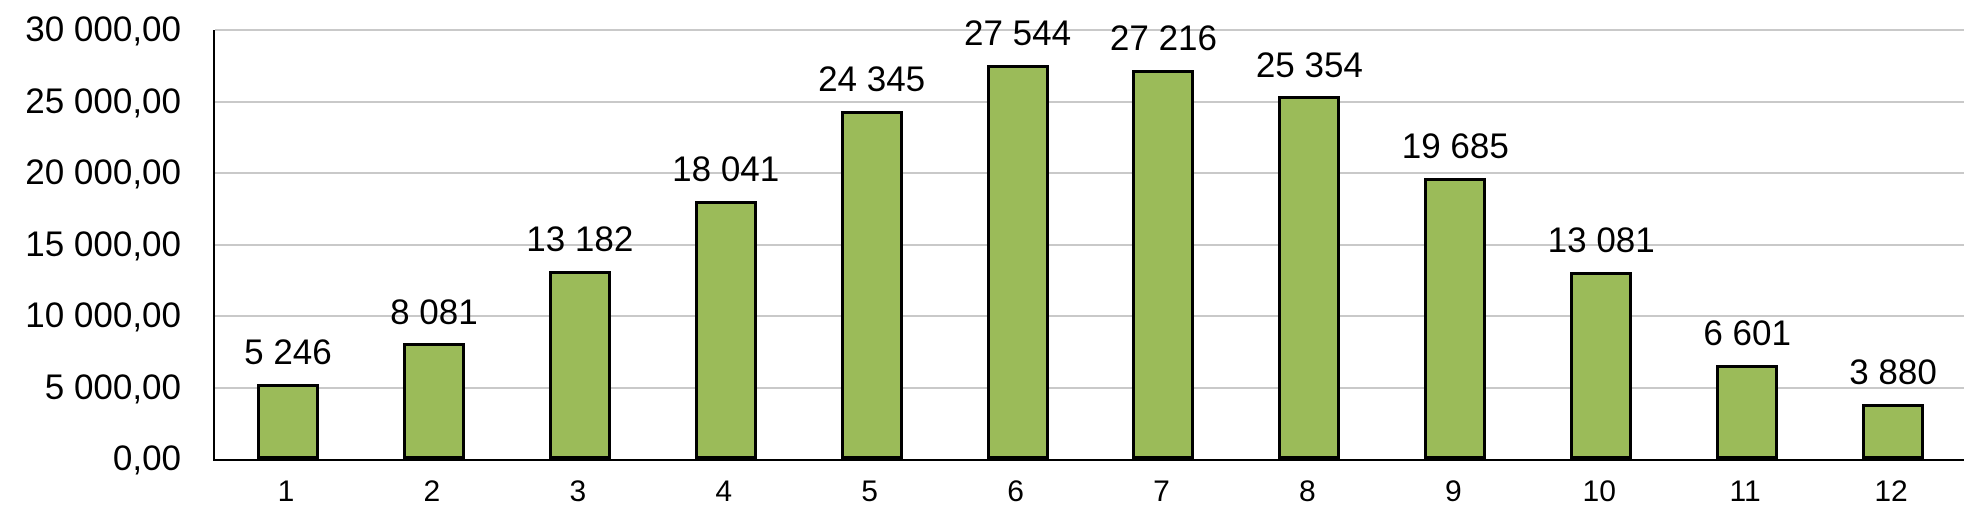 The width and height of the screenshot is (1964, 519). I want to click on bar-value-label: 8 081, so click(434, 312).